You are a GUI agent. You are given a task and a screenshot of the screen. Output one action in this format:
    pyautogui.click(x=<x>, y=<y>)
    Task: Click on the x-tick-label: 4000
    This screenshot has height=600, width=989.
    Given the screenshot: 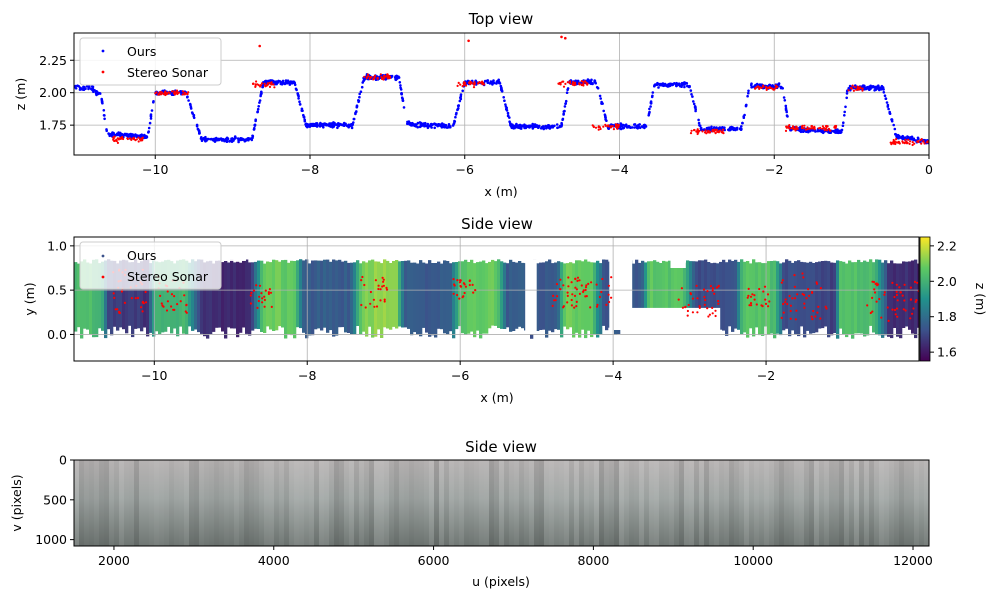 What is the action you would take?
    pyautogui.click(x=274, y=560)
    